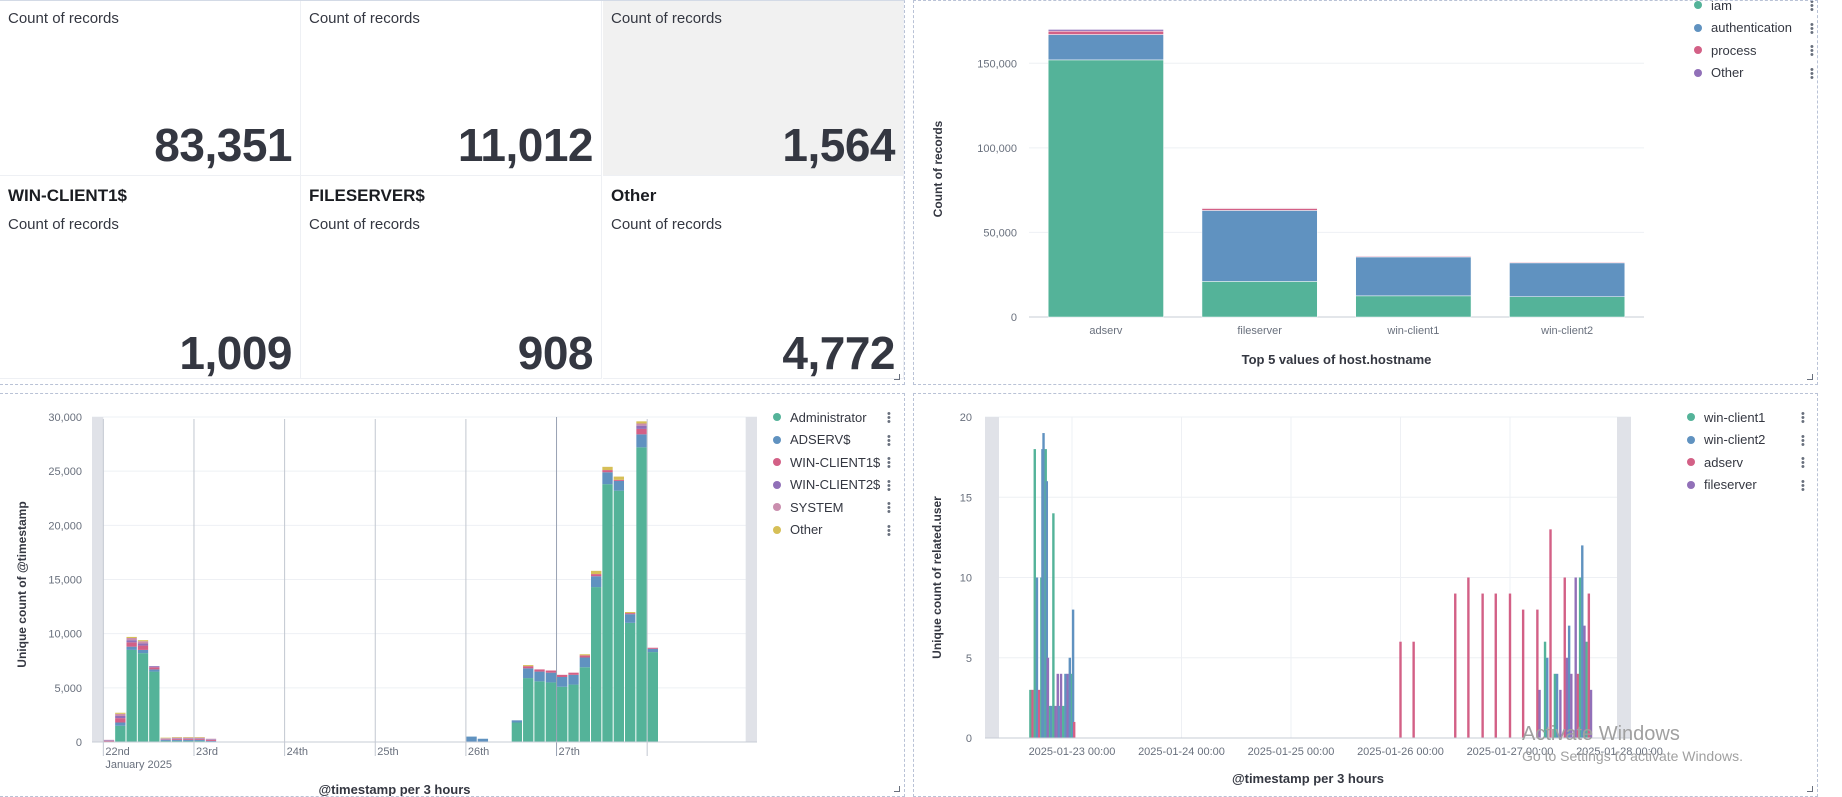  I want to click on legend-item: WIN-CLIENT2$ • • •, so click(832, 485).